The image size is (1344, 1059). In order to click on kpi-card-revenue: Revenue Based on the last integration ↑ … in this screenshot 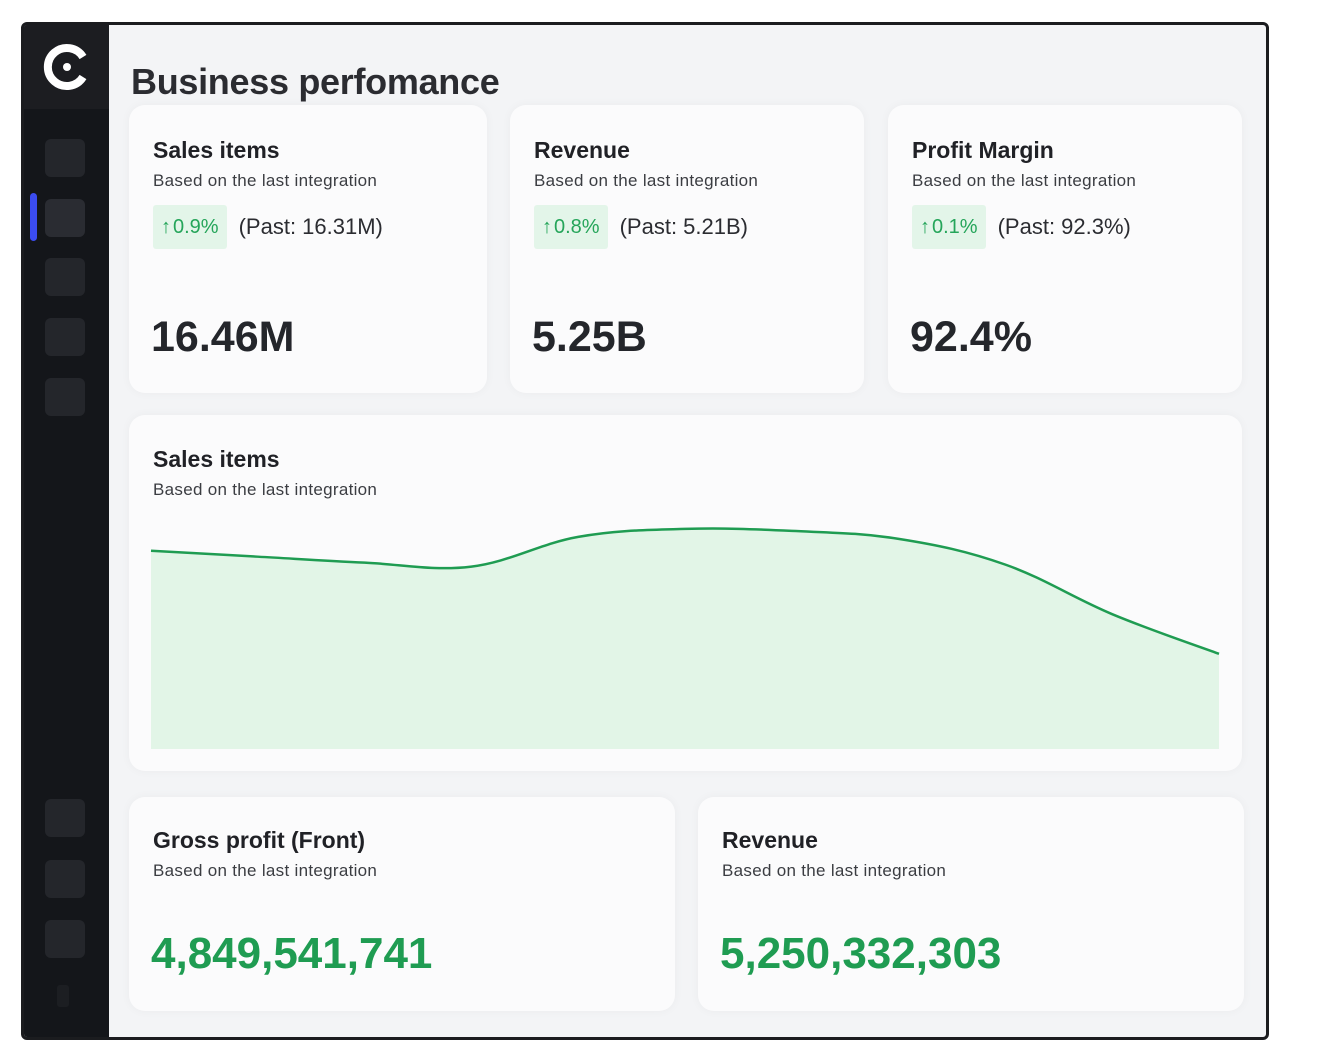, I will do `click(687, 249)`.